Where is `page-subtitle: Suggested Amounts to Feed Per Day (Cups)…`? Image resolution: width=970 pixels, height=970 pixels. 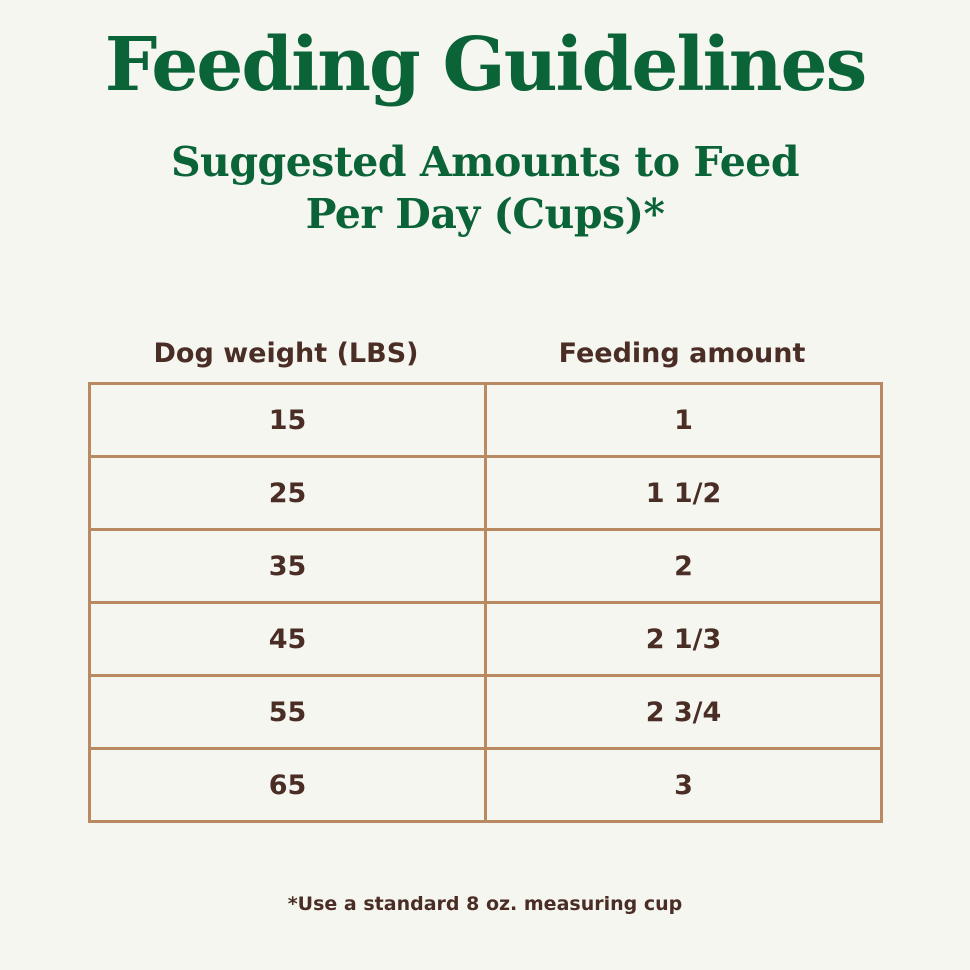 page-subtitle: Suggested Amounts to Feed Per Day (Cups)… is located at coordinates (485, 188).